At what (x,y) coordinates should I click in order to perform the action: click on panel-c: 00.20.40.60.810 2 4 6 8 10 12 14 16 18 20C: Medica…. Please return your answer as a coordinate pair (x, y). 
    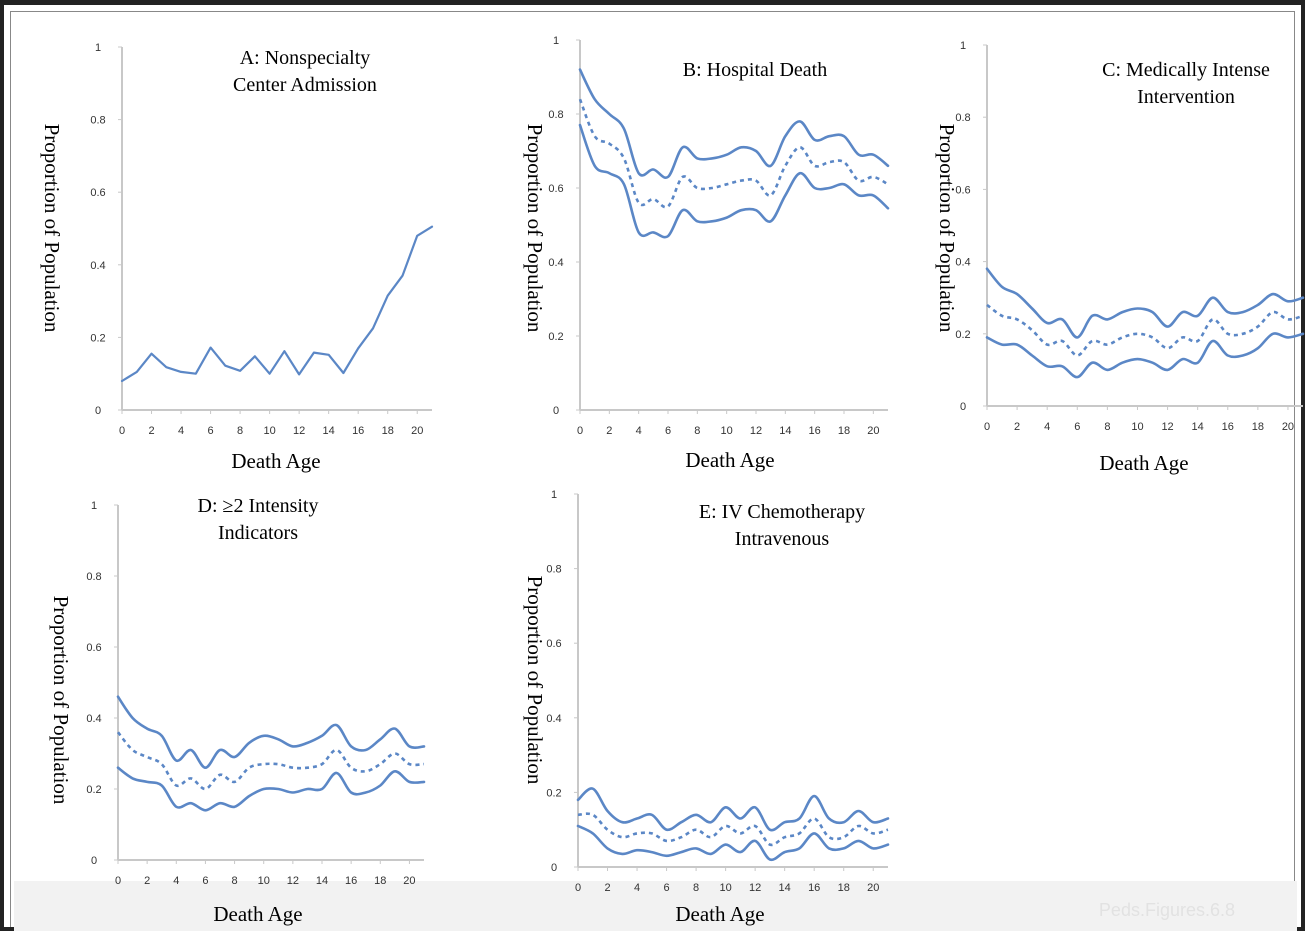
    Looking at the image, I should click on (1120, 257).